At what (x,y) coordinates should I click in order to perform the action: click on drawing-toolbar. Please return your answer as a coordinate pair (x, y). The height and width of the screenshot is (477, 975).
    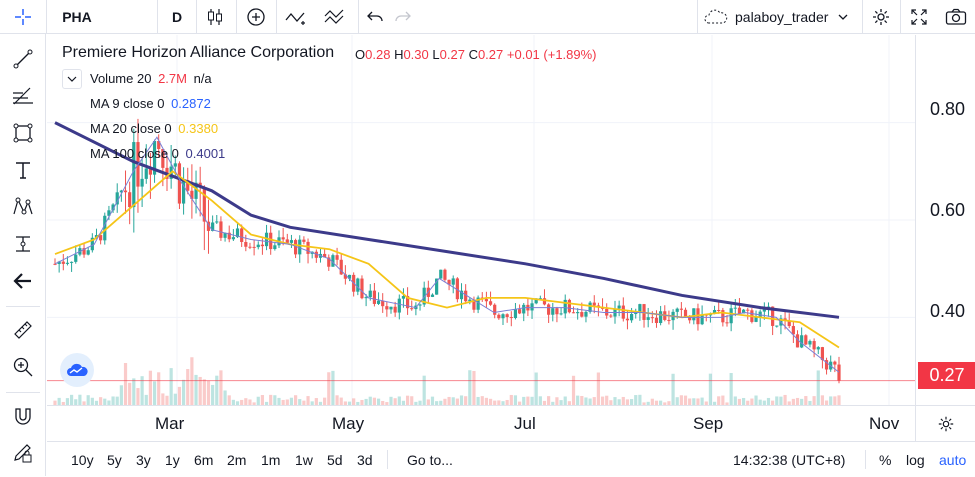
    Looking at the image, I should click on (23, 255).